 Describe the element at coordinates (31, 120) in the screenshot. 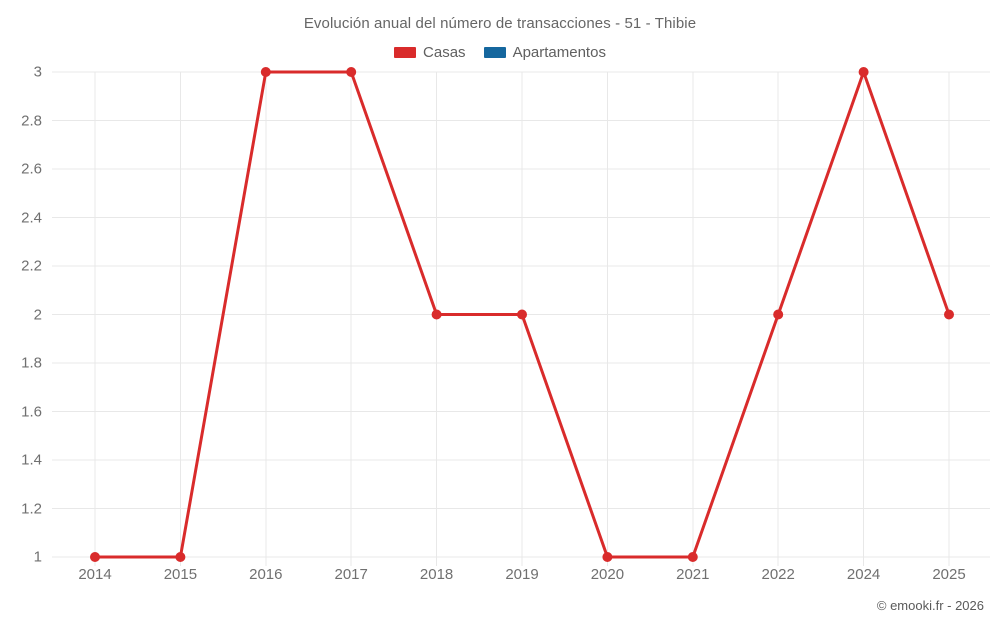

I see `y-tick-label: 2.8` at that location.